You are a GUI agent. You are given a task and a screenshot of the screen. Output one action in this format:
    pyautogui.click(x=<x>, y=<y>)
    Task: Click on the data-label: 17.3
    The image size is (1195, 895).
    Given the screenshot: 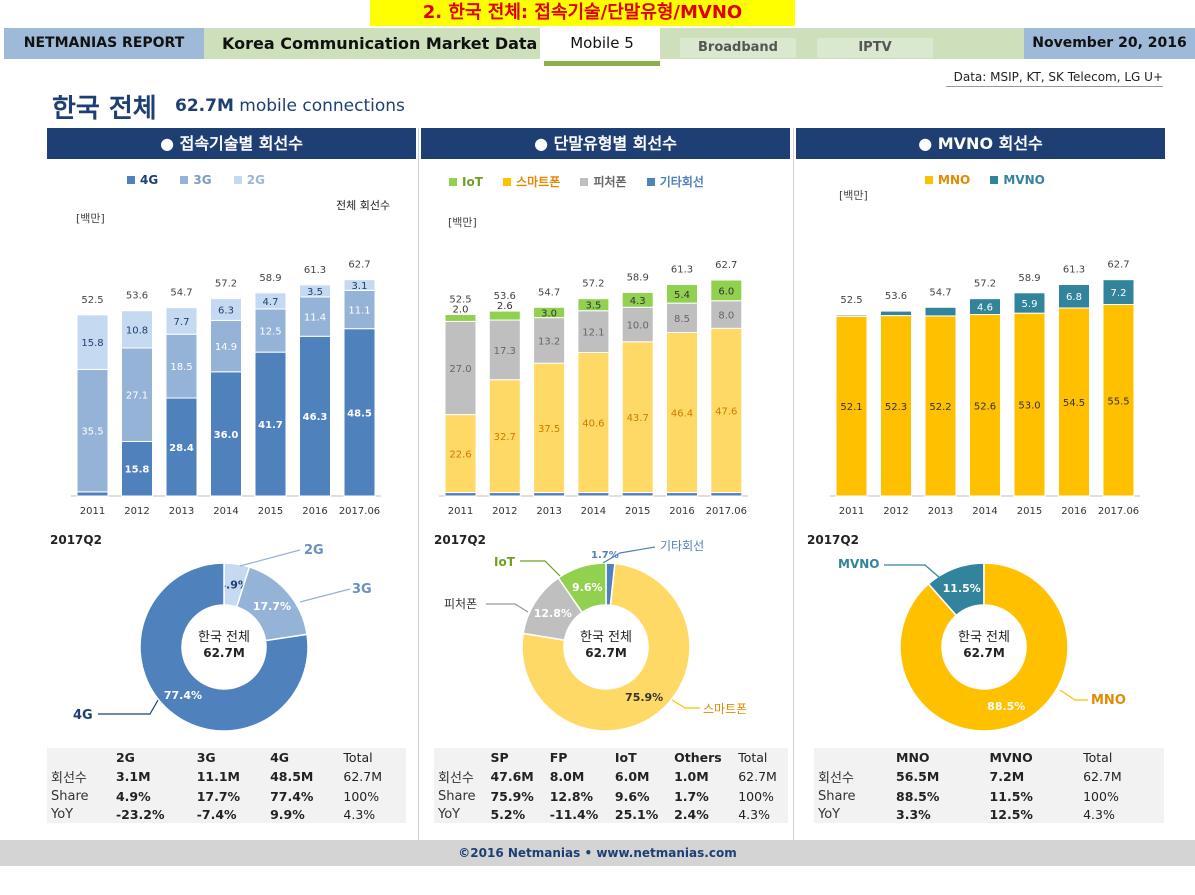 What is the action you would take?
    pyautogui.click(x=505, y=351)
    